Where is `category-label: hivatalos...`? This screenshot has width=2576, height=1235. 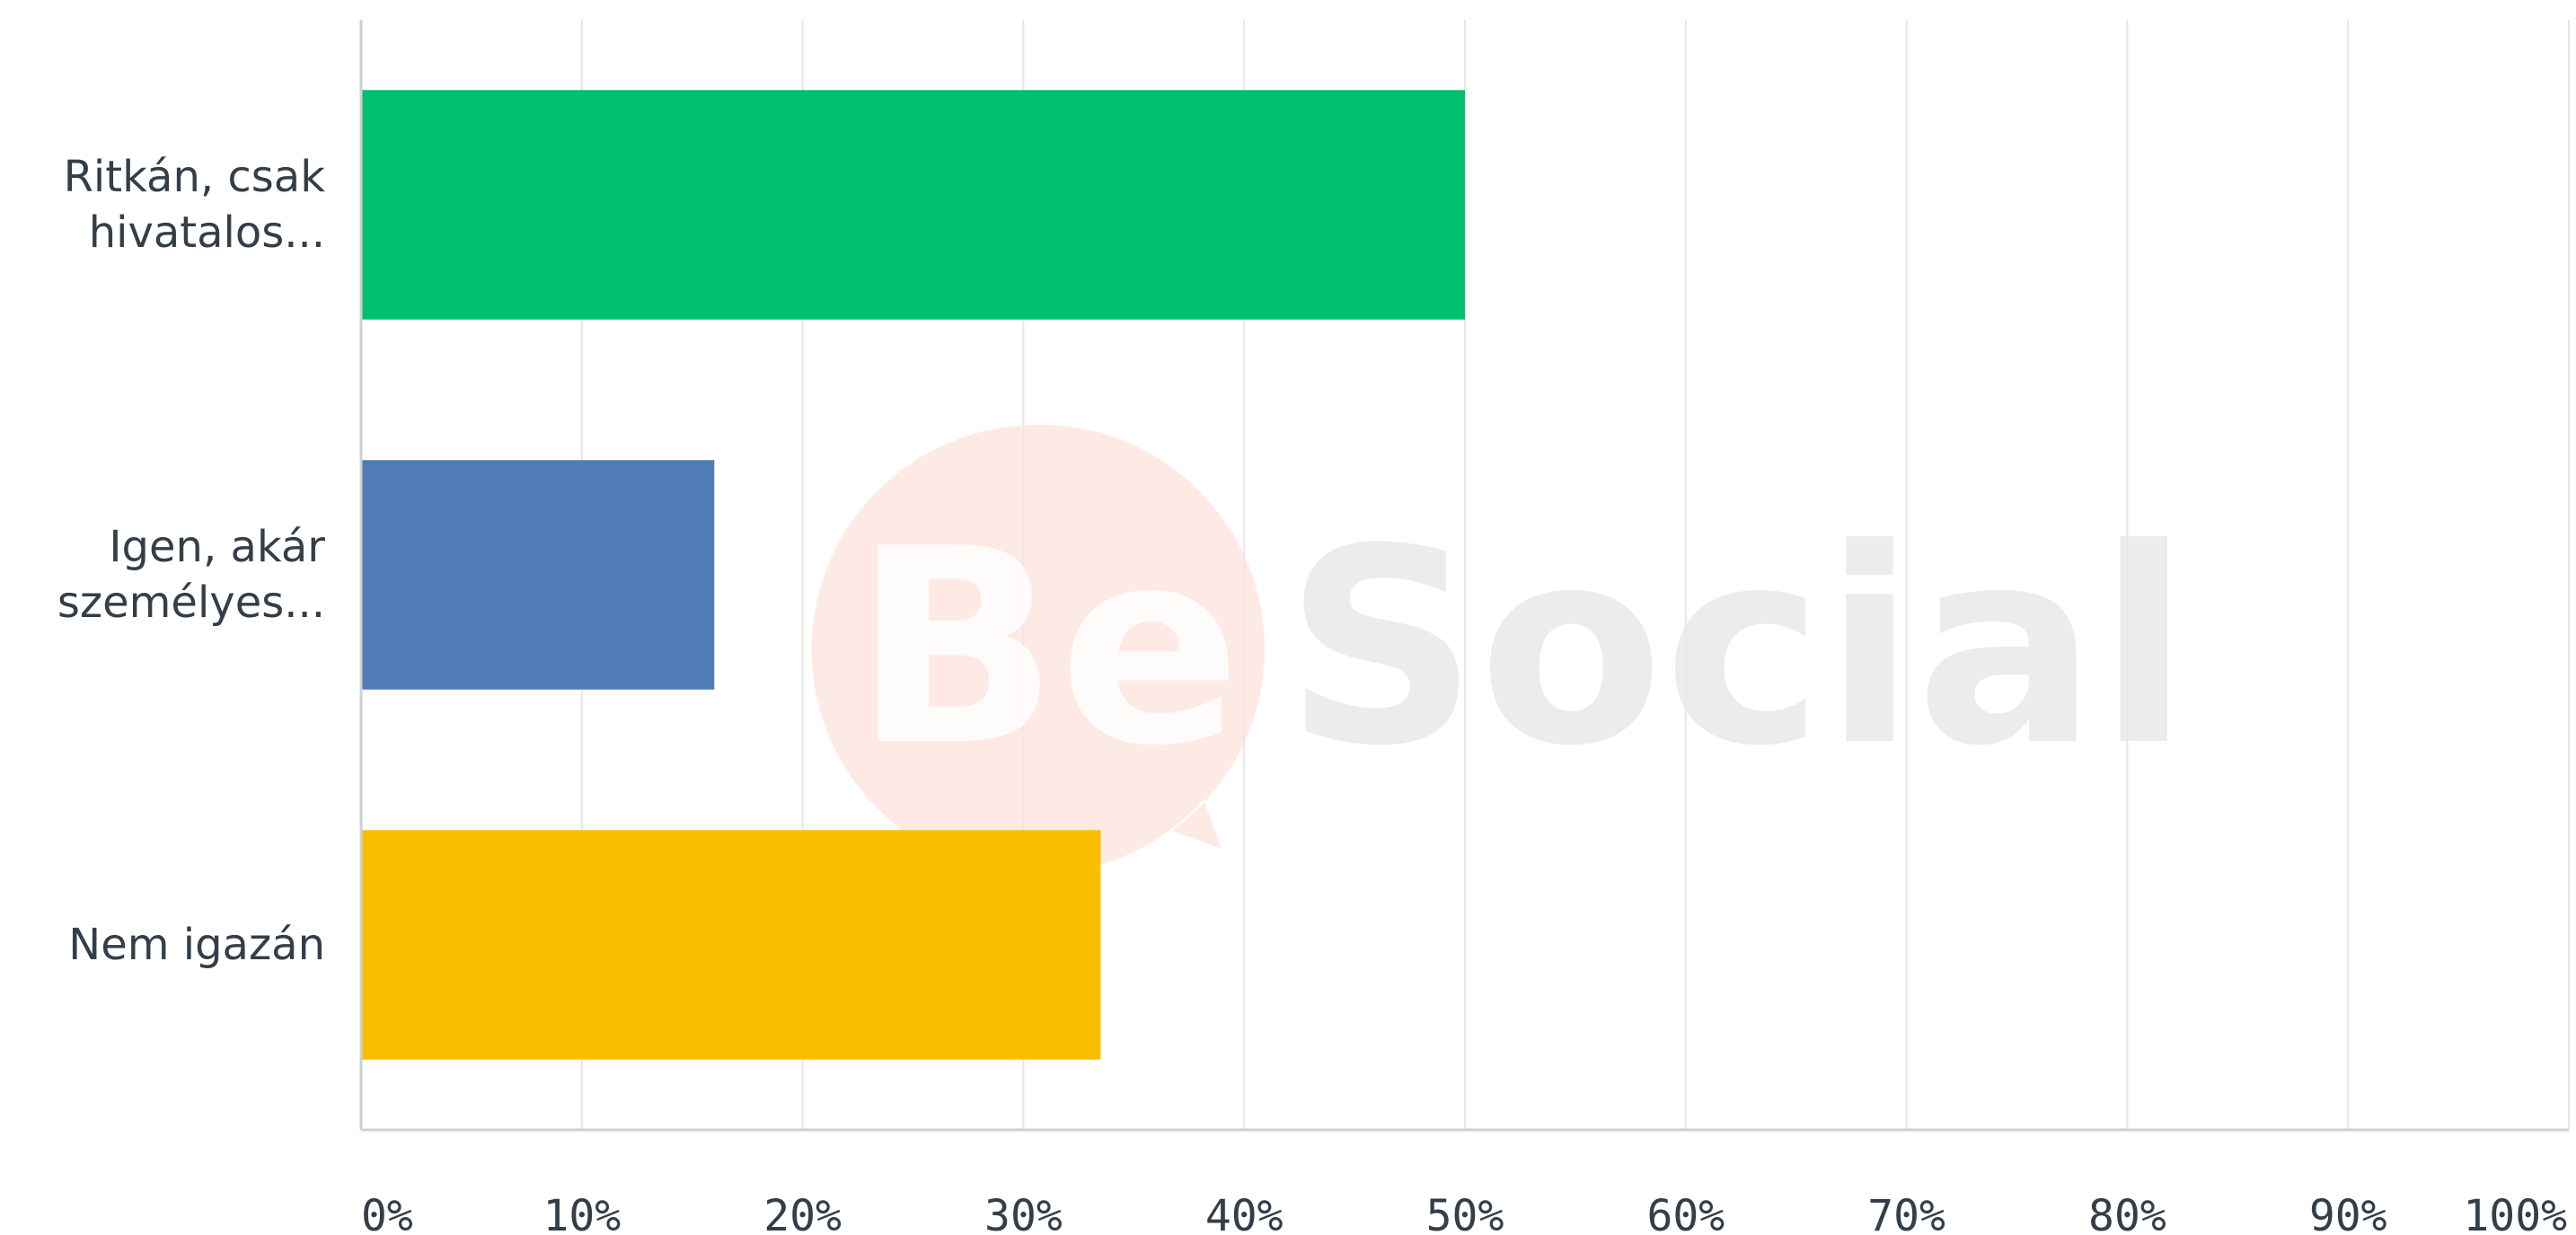
category-label: hivatalos... is located at coordinates (207, 232).